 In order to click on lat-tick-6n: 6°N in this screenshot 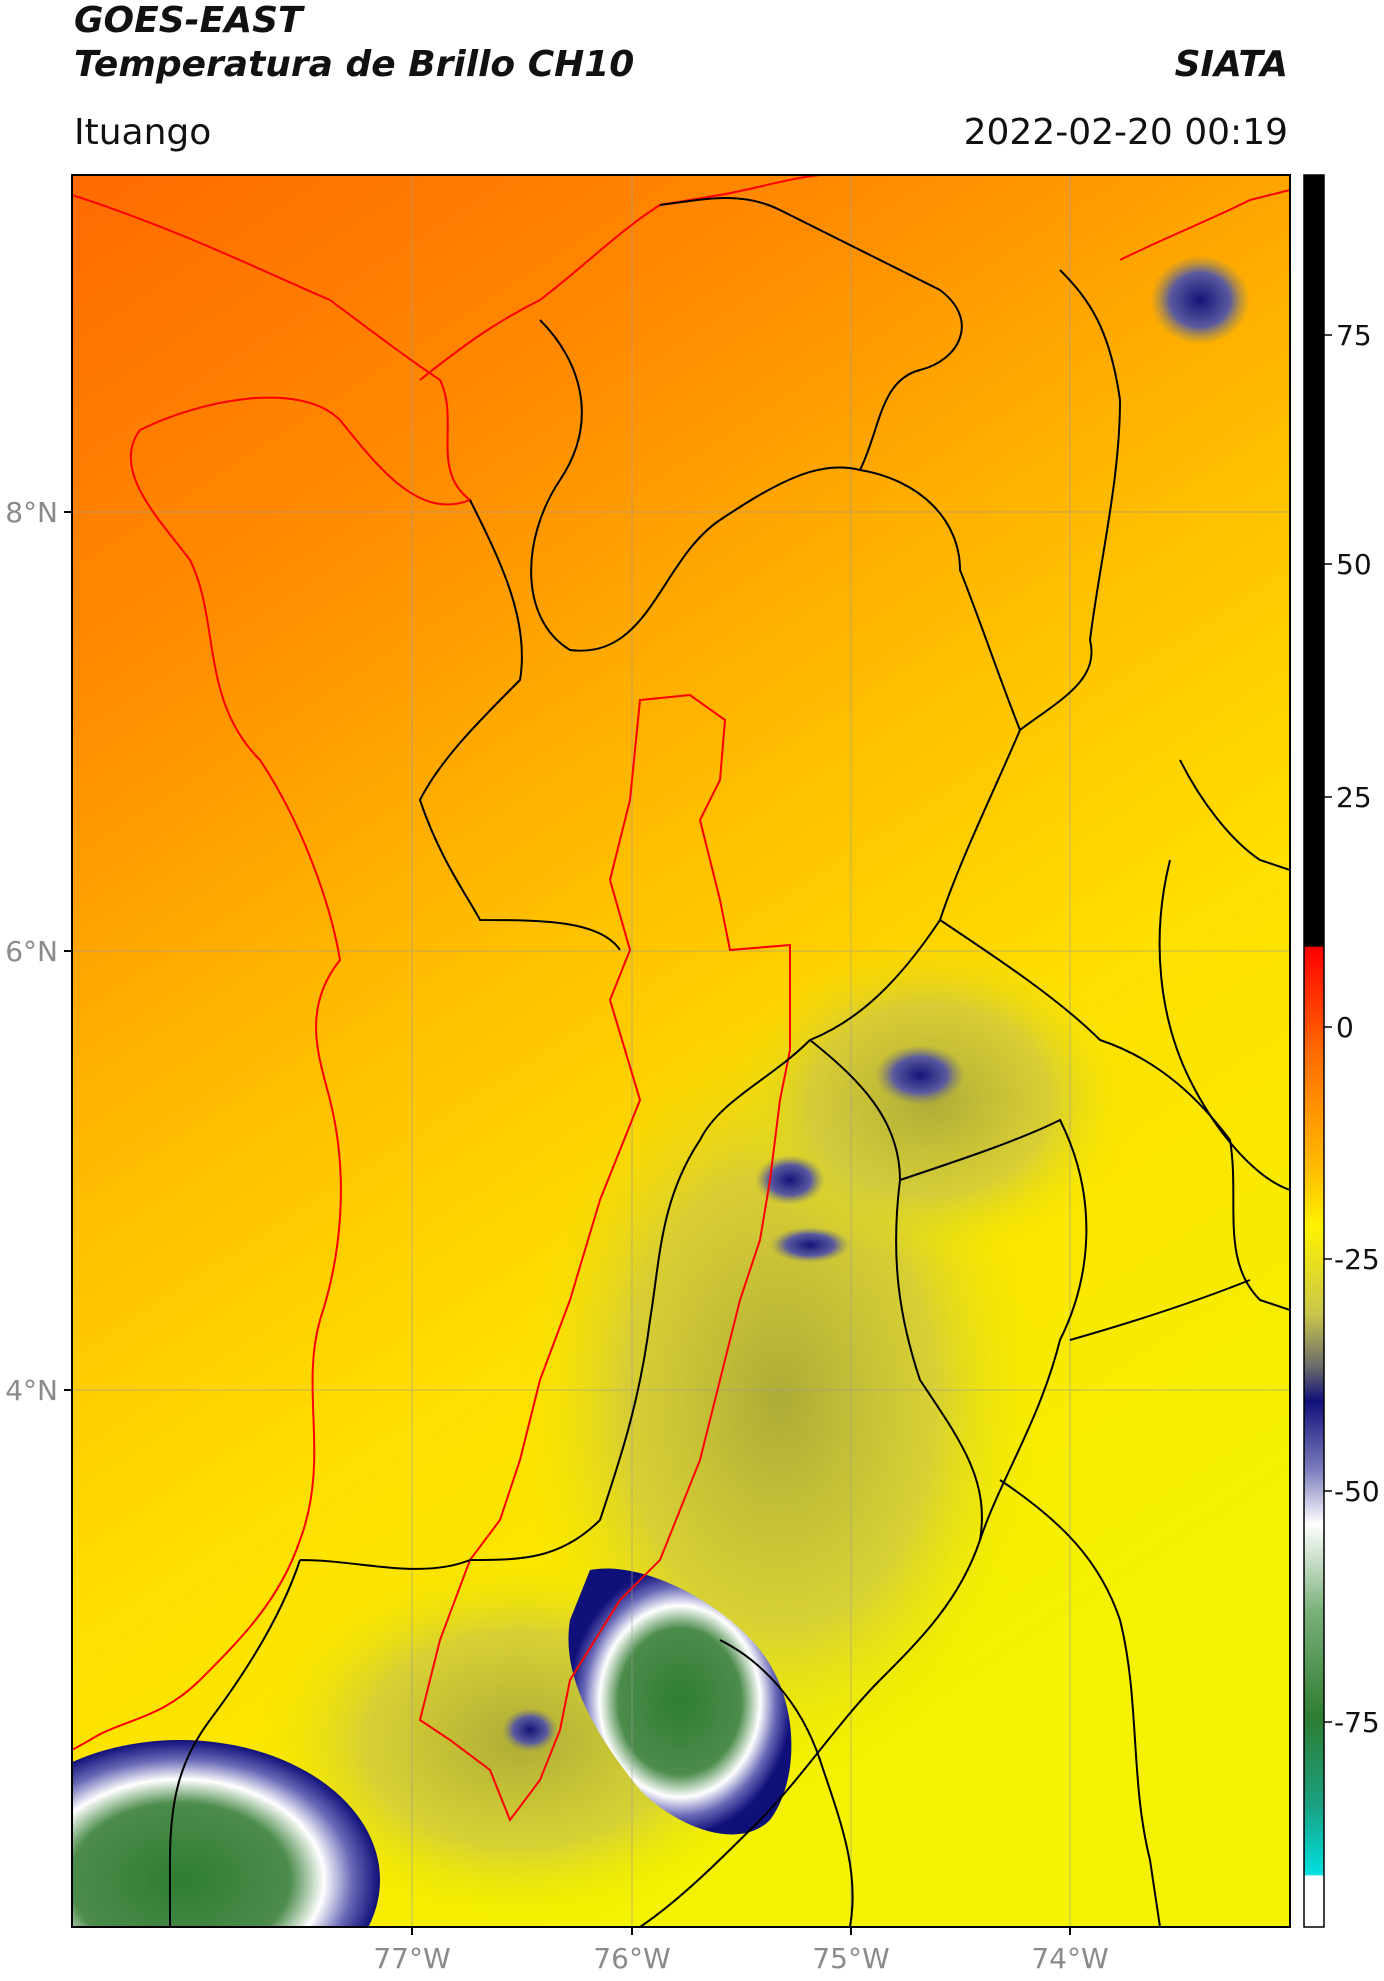, I will do `click(31, 951)`.